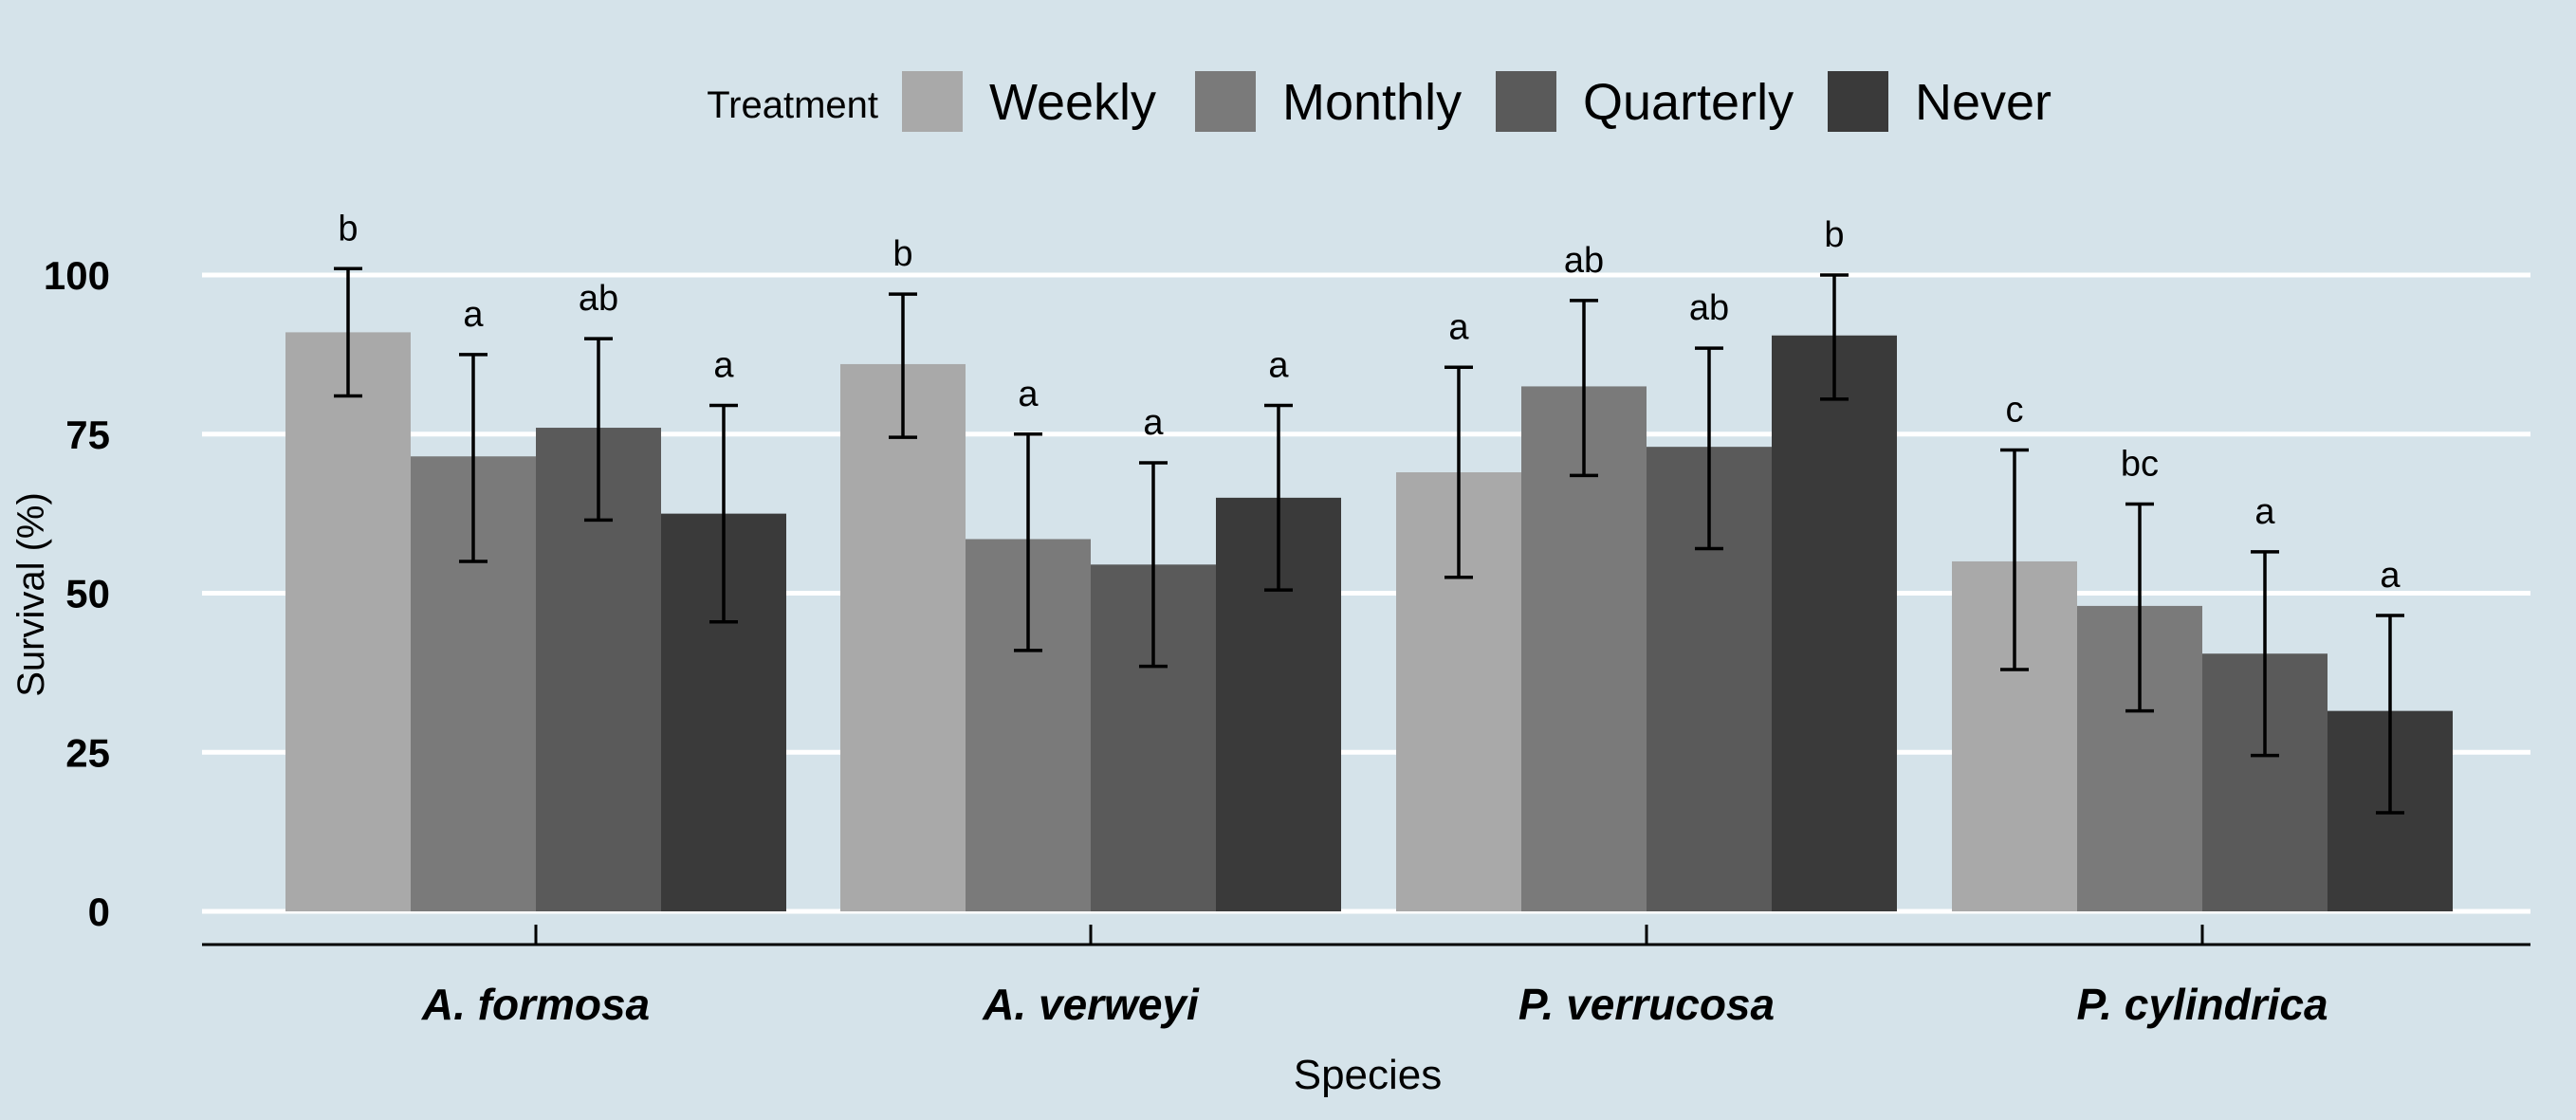 Image resolution: width=2576 pixels, height=1120 pixels. I want to click on y-axis-title: Survival (%), so click(31, 594).